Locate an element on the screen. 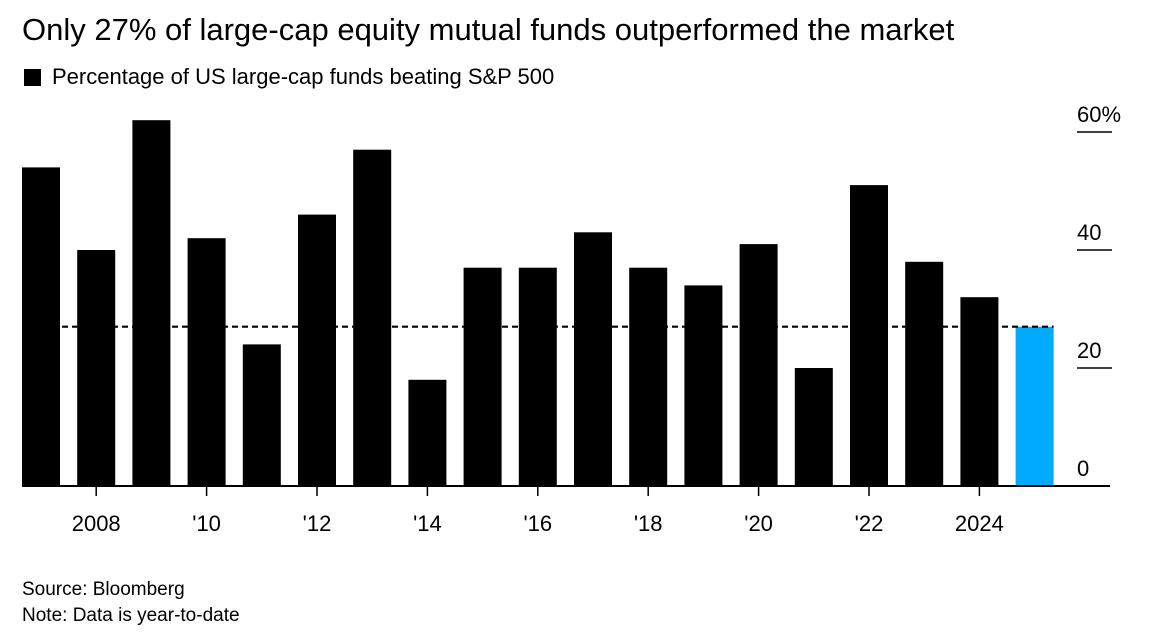 The width and height of the screenshot is (1160, 642). bar-2023 is located at coordinates (924, 373).